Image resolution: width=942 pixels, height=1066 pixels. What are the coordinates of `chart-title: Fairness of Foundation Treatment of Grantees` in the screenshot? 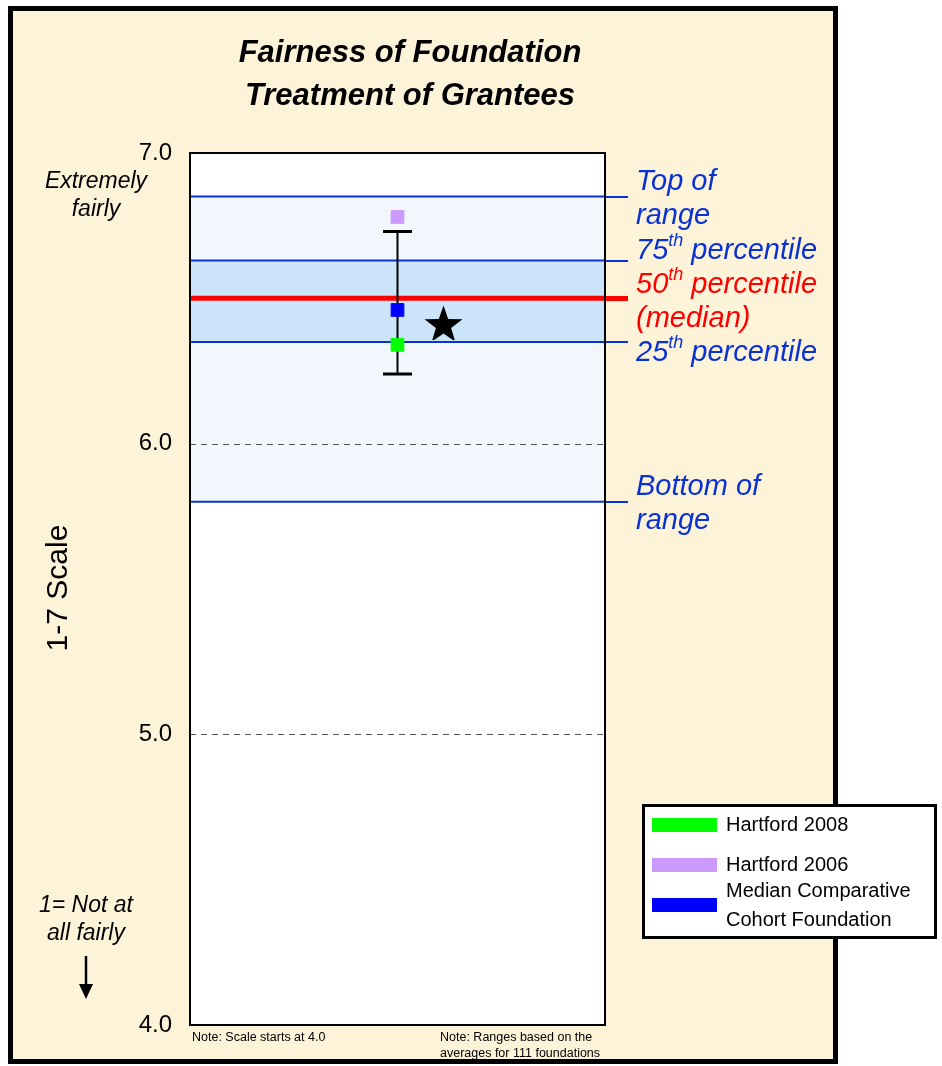 It's located at (410, 73).